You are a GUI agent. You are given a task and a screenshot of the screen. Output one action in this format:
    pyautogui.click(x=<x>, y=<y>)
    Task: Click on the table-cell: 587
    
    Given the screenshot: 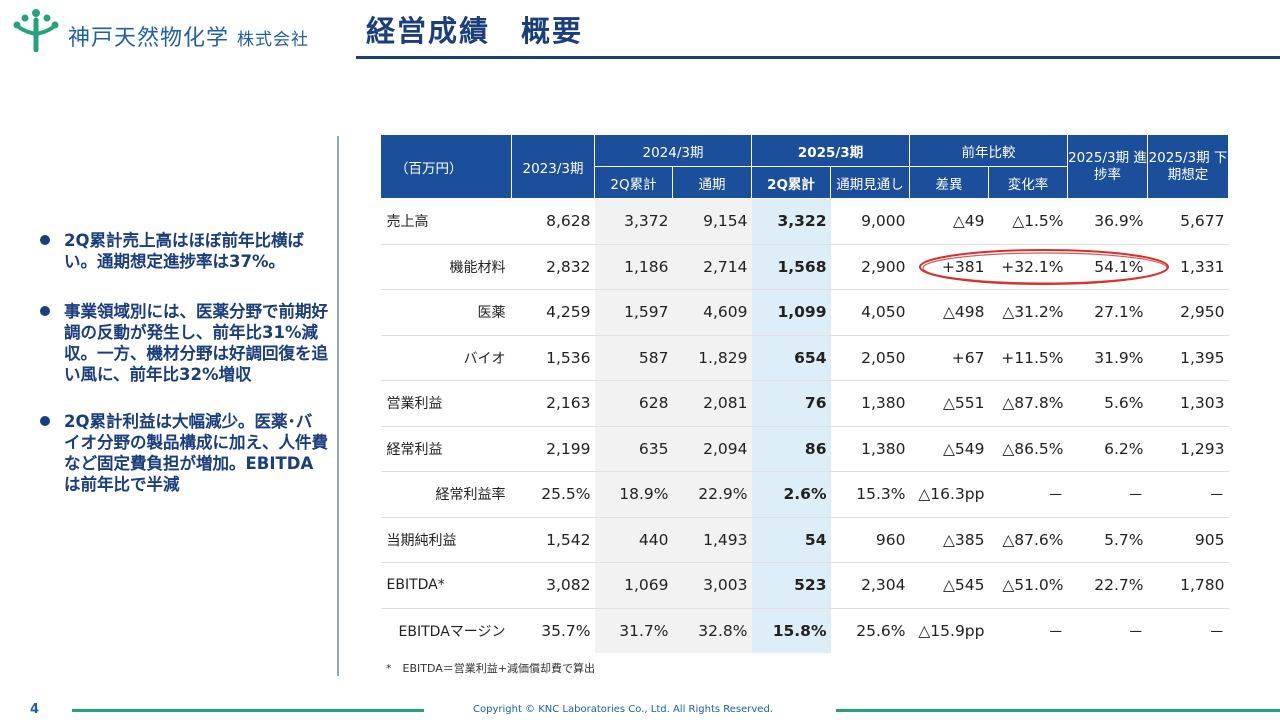 What is the action you would take?
    pyautogui.click(x=633, y=358)
    